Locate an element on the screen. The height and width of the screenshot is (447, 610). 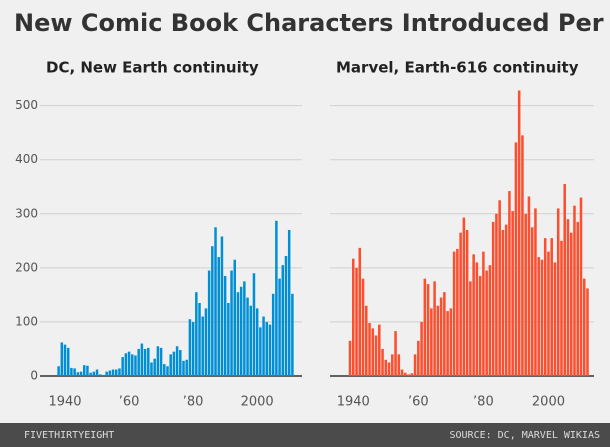
y-tick-label: 0 is located at coordinates (34, 376).